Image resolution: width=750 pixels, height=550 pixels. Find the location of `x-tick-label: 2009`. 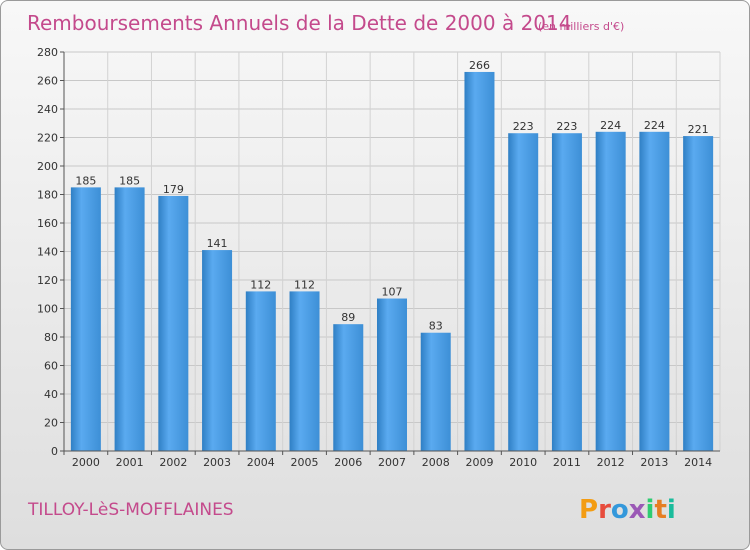

x-tick-label: 2009 is located at coordinates (479, 462).